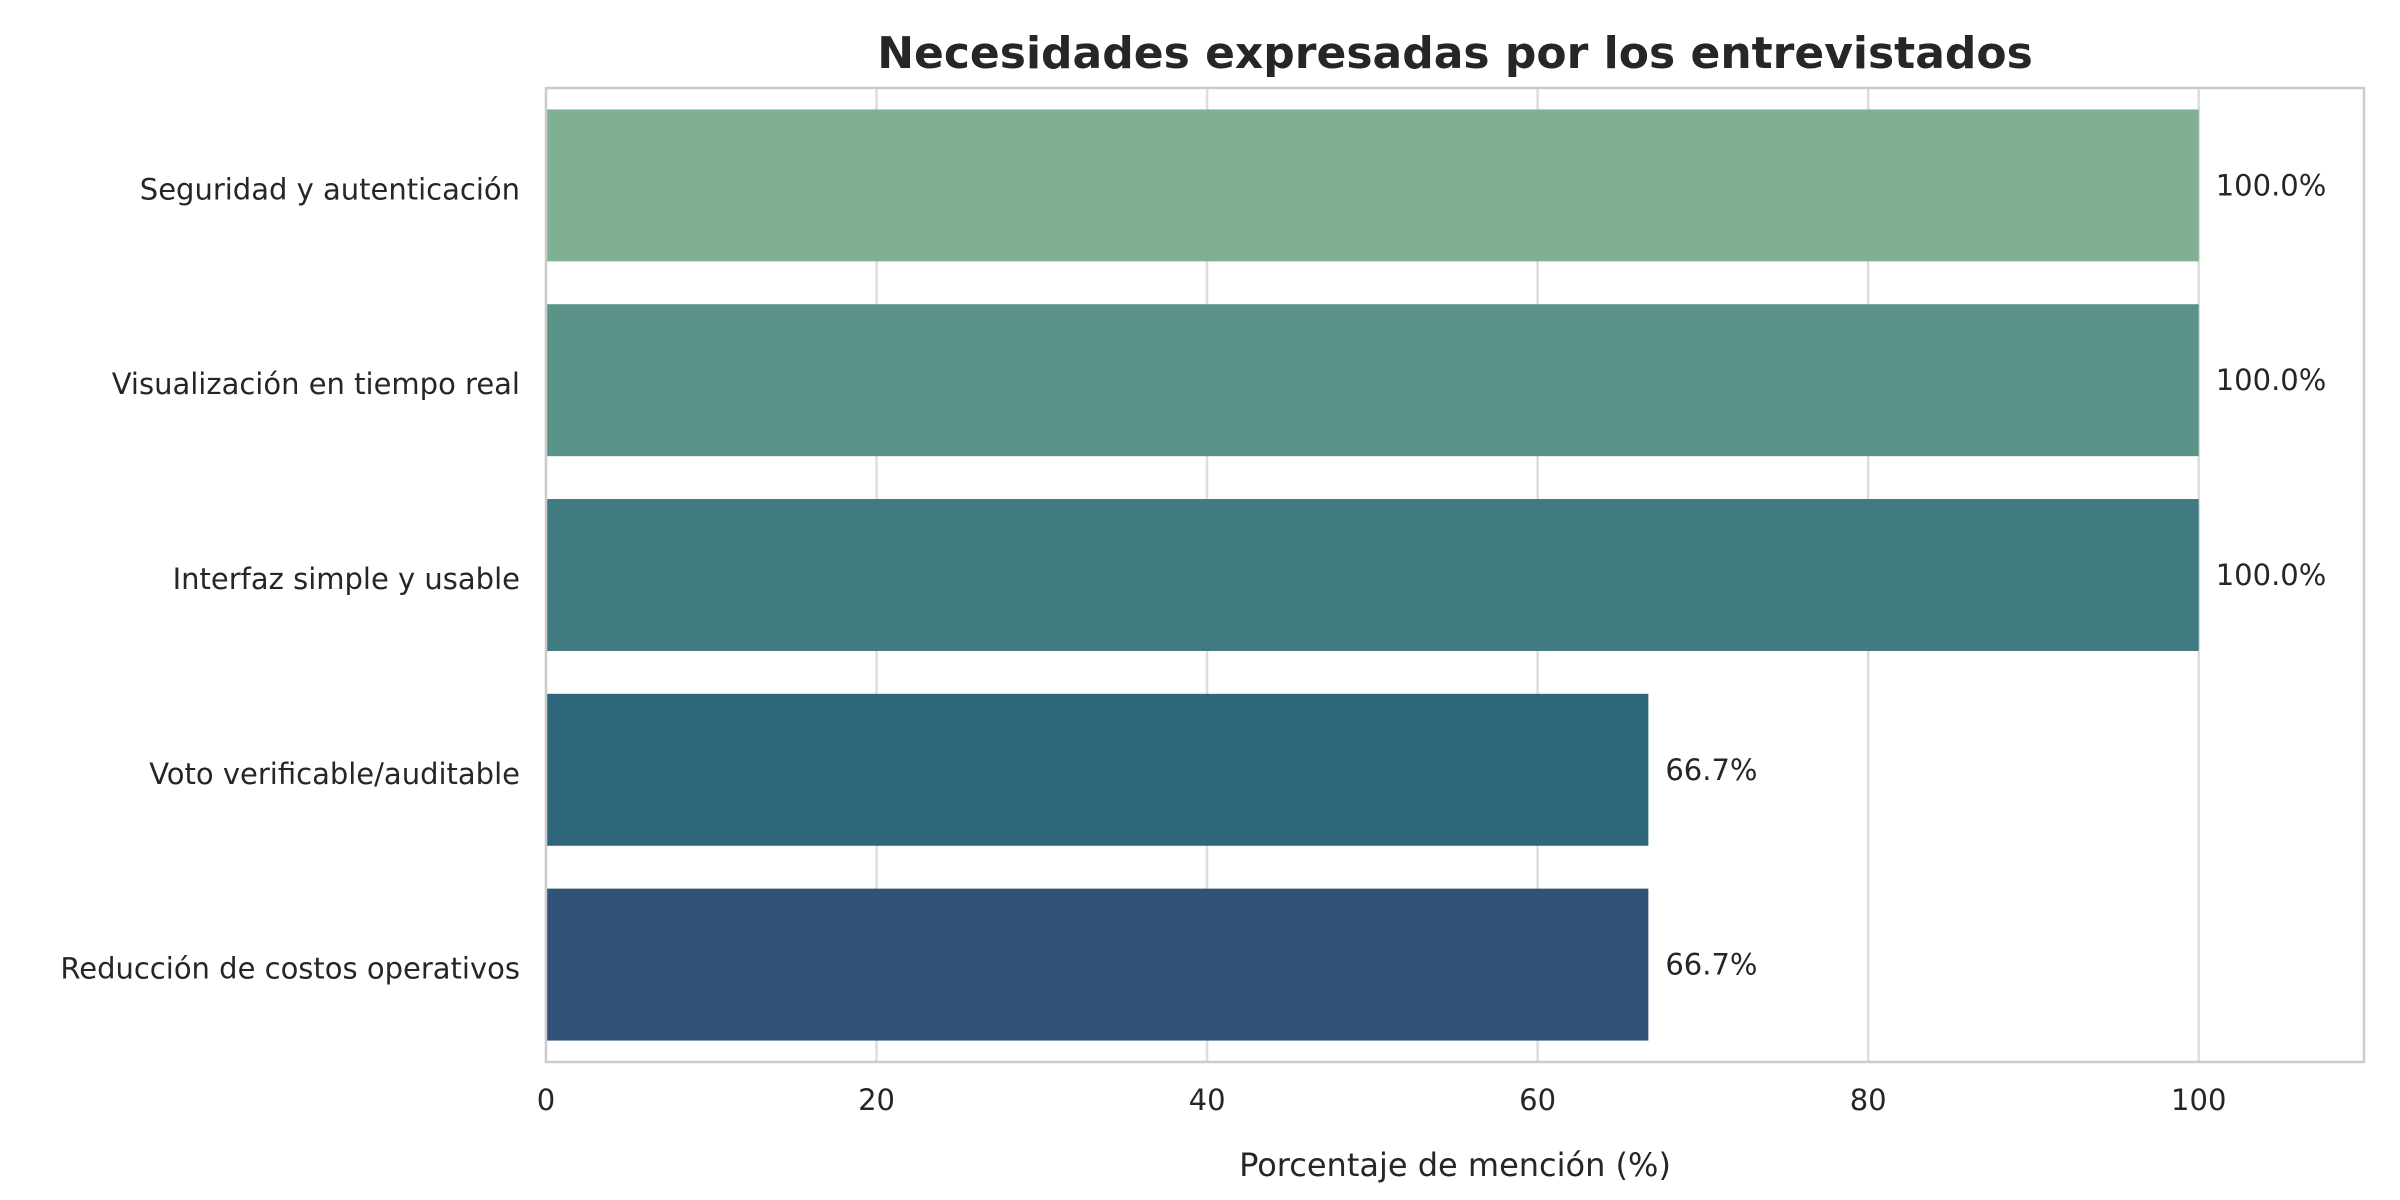 The image size is (2400, 1200). I want to click on x-tick-label: 20, so click(876, 1100).